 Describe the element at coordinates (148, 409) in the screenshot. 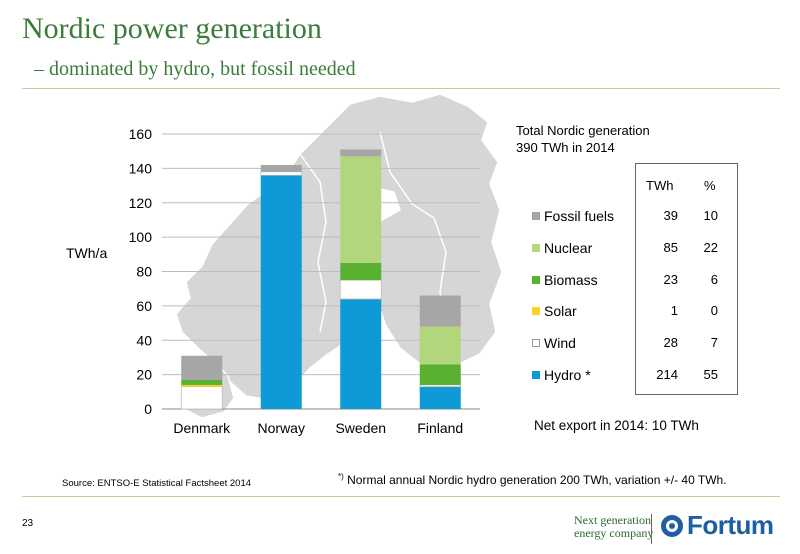

I see `y-tick-label: 0` at that location.